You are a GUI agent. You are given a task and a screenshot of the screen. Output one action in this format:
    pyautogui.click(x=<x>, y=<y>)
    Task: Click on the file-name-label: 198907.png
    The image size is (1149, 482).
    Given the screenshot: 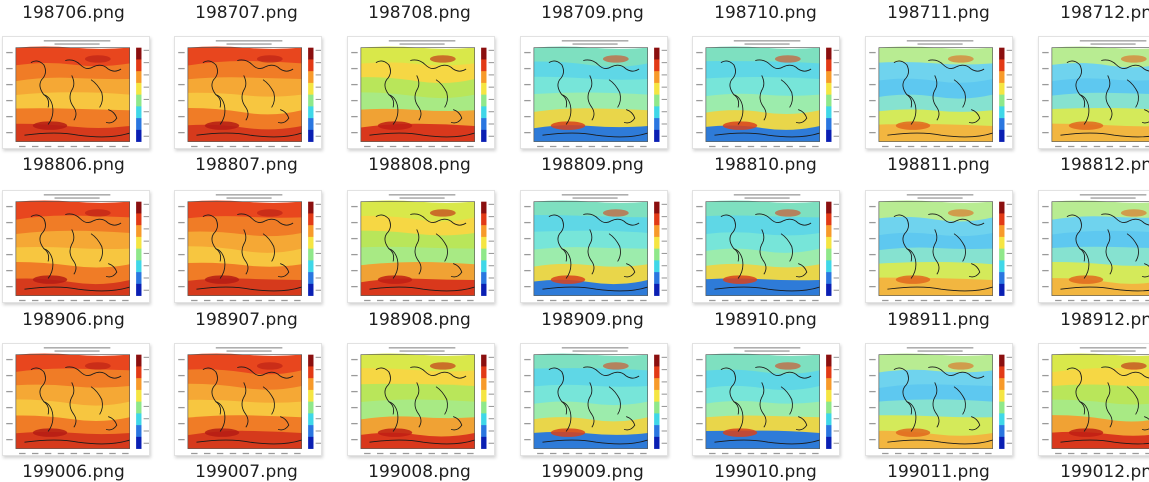 What is the action you would take?
    pyautogui.click(x=246, y=320)
    